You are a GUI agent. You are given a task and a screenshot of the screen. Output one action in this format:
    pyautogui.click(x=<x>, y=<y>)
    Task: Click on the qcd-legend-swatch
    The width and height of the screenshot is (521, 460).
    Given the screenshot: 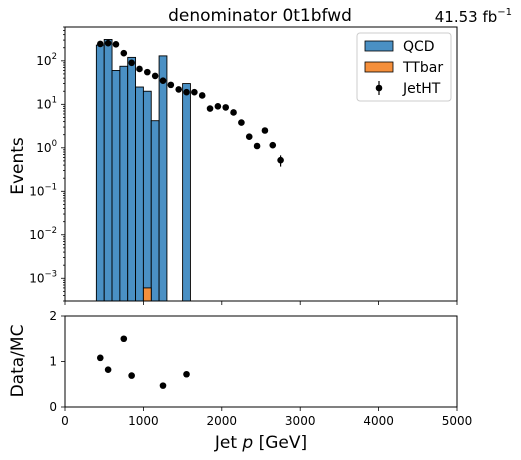 What is the action you would take?
    pyautogui.click(x=379, y=46)
    